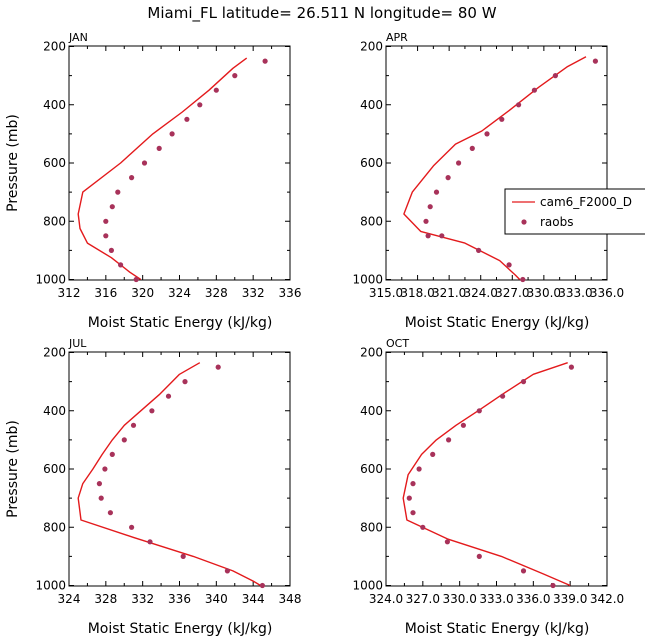 Image resolution: width=645 pixels, height=640 pixels. What do you see at coordinates (371, 163) in the screenshot?
I see `y-tick-label-apr: 600` at bounding box center [371, 163].